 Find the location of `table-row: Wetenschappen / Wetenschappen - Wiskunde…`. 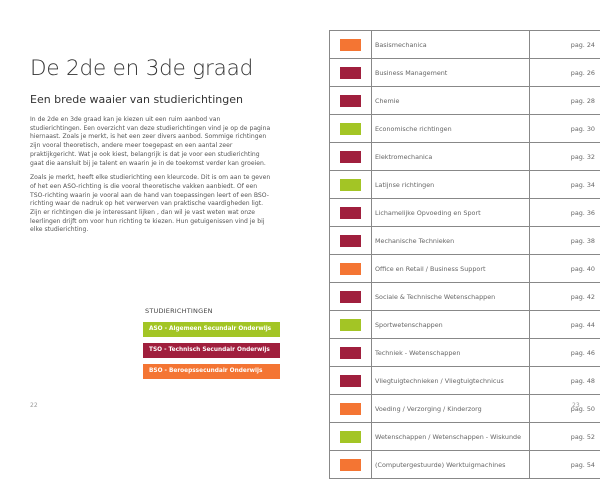

table-row: Wetenschappen / Wetenschappen - Wiskunde… is located at coordinates (465, 437).